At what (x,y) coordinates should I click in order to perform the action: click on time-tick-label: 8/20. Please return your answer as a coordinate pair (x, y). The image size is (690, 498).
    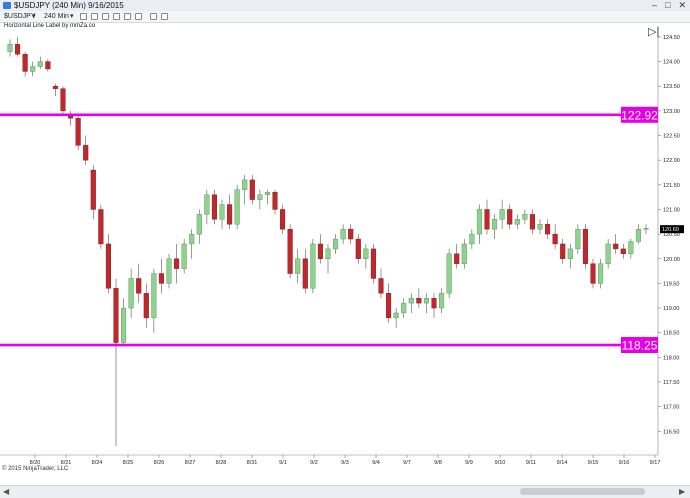
    Looking at the image, I should click on (35, 463).